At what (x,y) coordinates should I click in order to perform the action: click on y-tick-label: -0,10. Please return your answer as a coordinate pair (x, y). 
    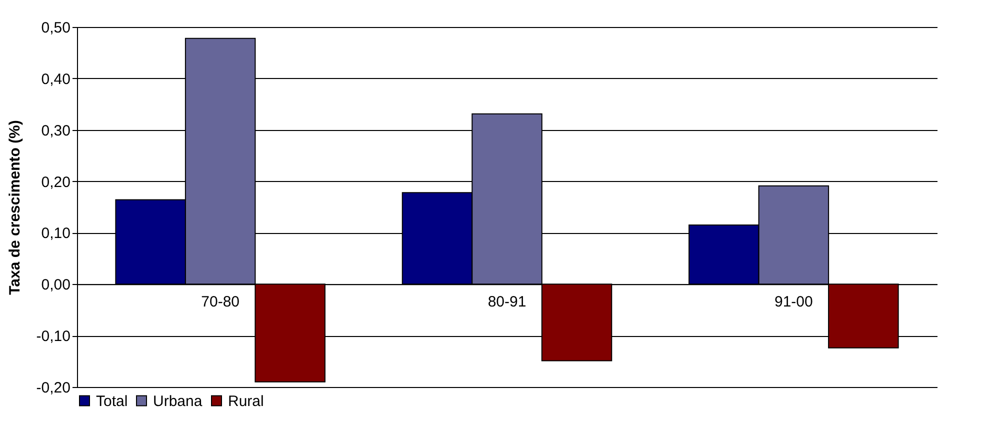
    Looking at the image, I should click on (53, 337).